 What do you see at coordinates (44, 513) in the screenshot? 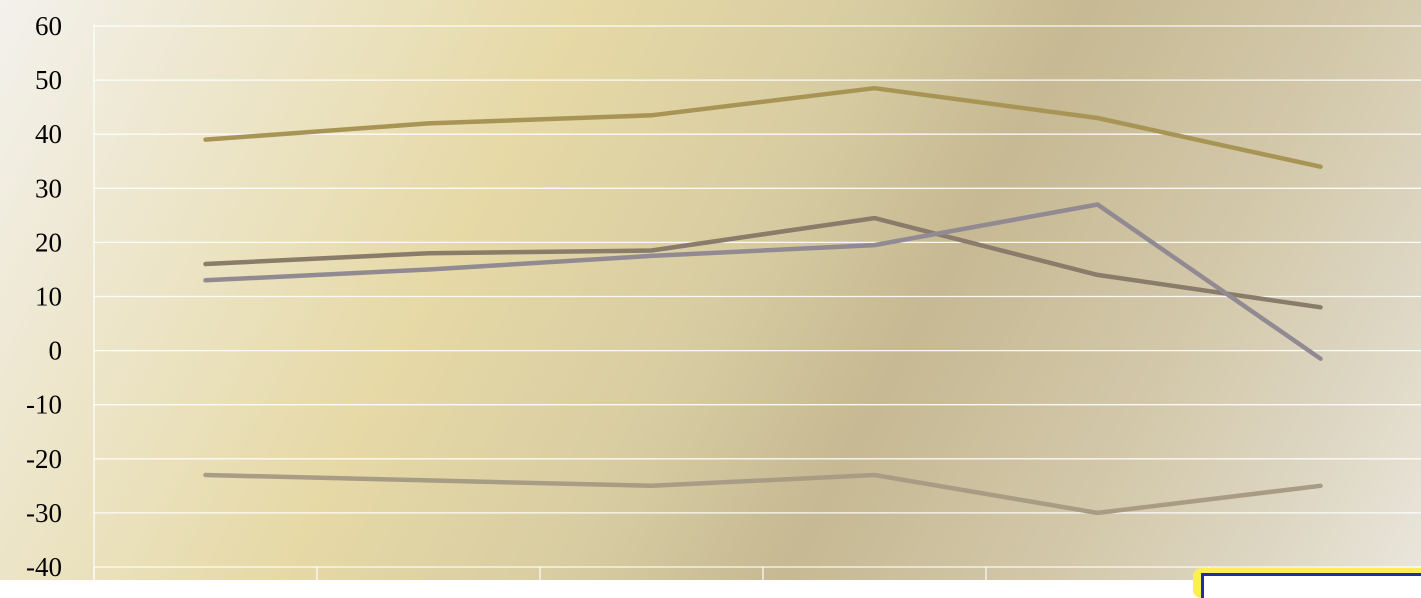
I see `y-tick-label: -30` at bounding box center [44, 513].